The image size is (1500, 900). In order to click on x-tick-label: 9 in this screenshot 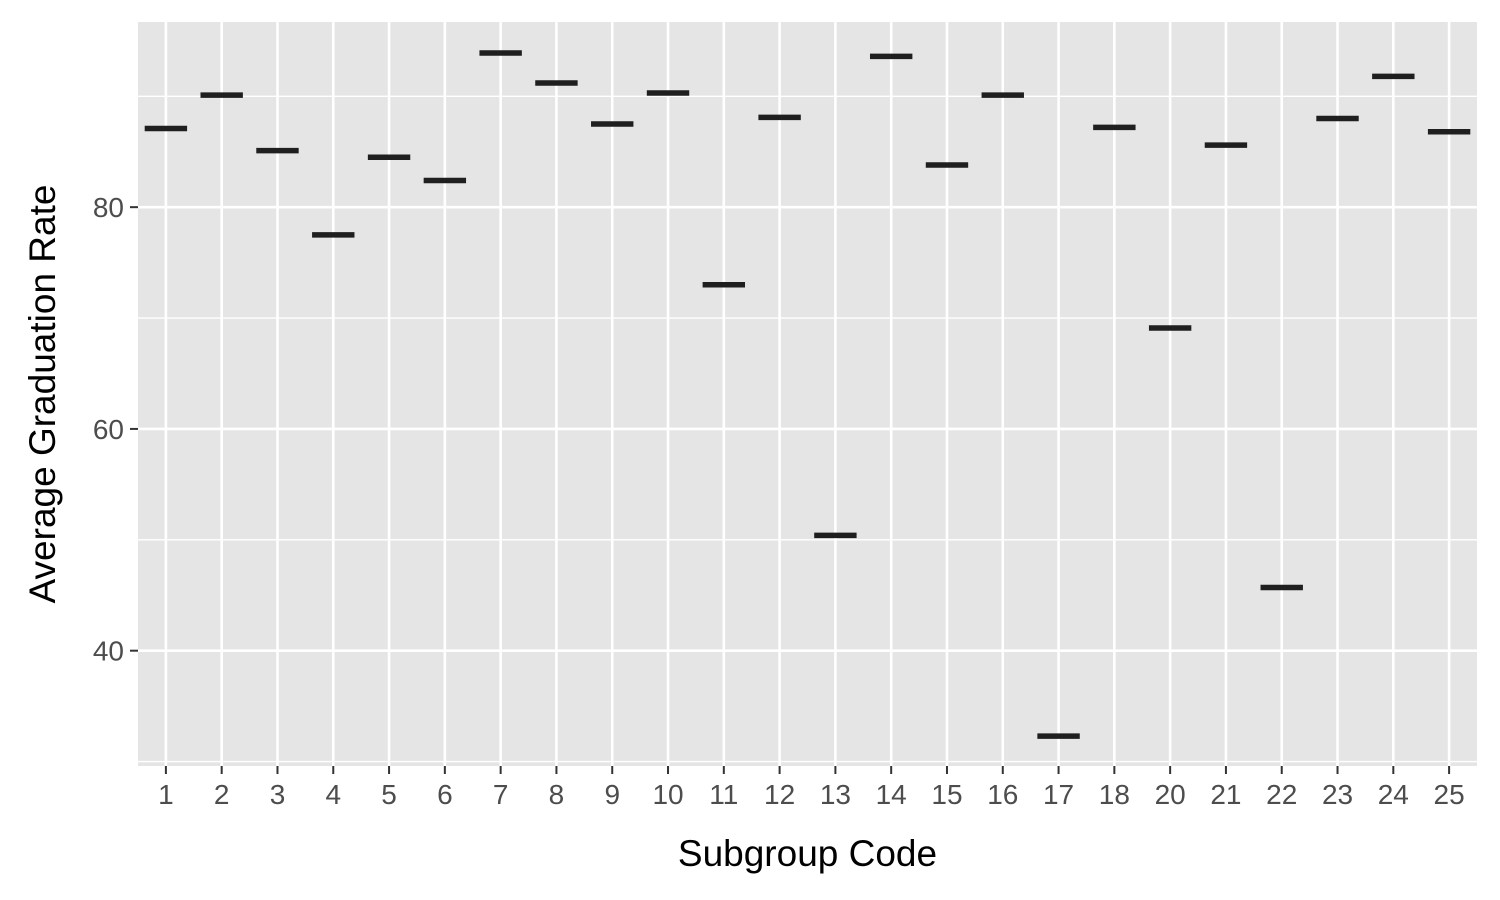, I will do `click(612, 794)`.